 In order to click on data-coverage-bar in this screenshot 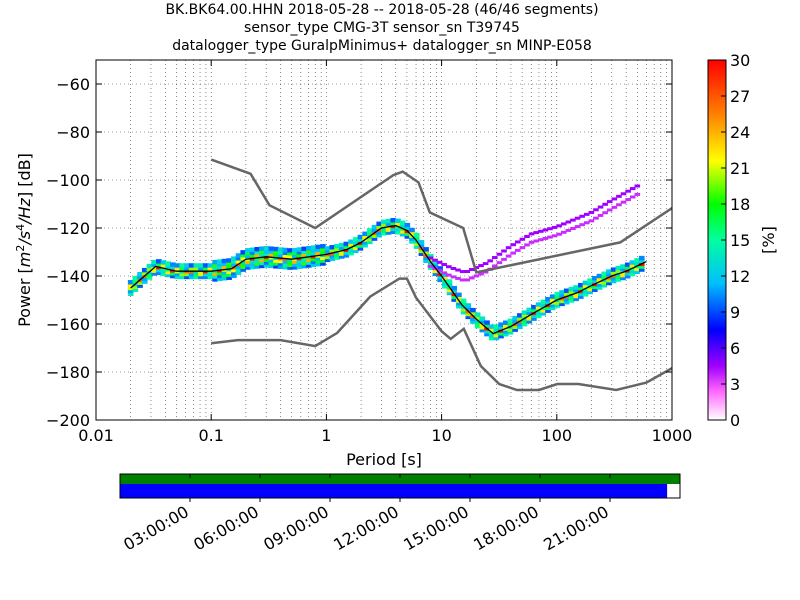, I will do `click(400, 479)`.